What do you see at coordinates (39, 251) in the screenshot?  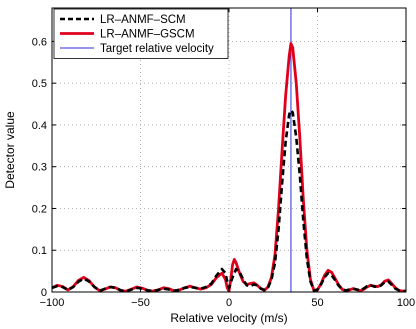 I see `y-tick-label: 0.1` at bounding box center [39, 251].